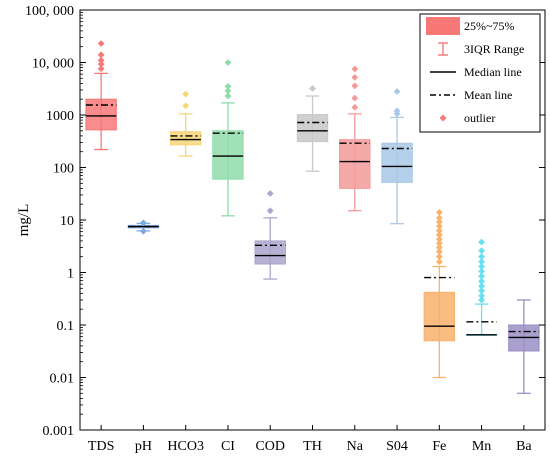 The image size is (550, 461). I want to click on y-tick-label: 100, 000, so click(49, 11).